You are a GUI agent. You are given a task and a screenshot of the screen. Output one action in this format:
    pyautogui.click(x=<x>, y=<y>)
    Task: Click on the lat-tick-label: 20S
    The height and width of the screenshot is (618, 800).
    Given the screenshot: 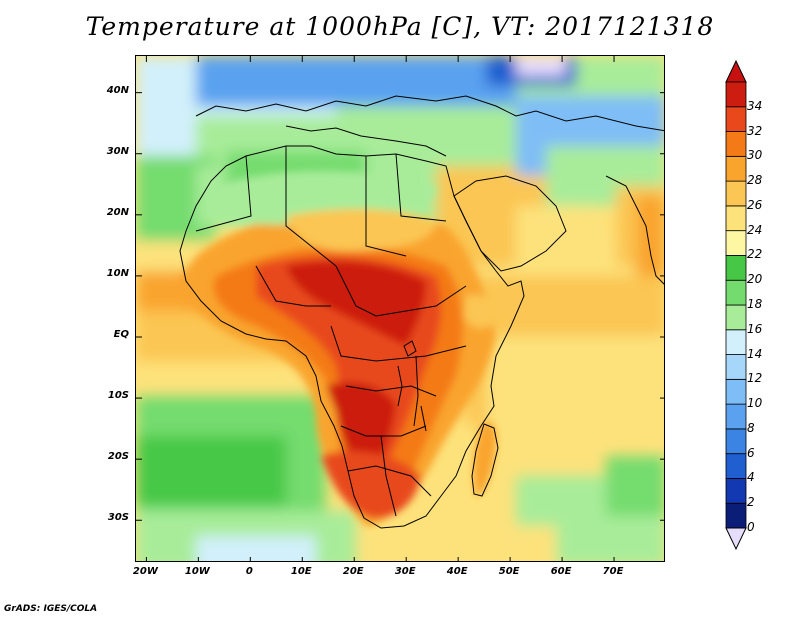 What is the action you would take?
    pyautogui.click(x=118, y=457)
    